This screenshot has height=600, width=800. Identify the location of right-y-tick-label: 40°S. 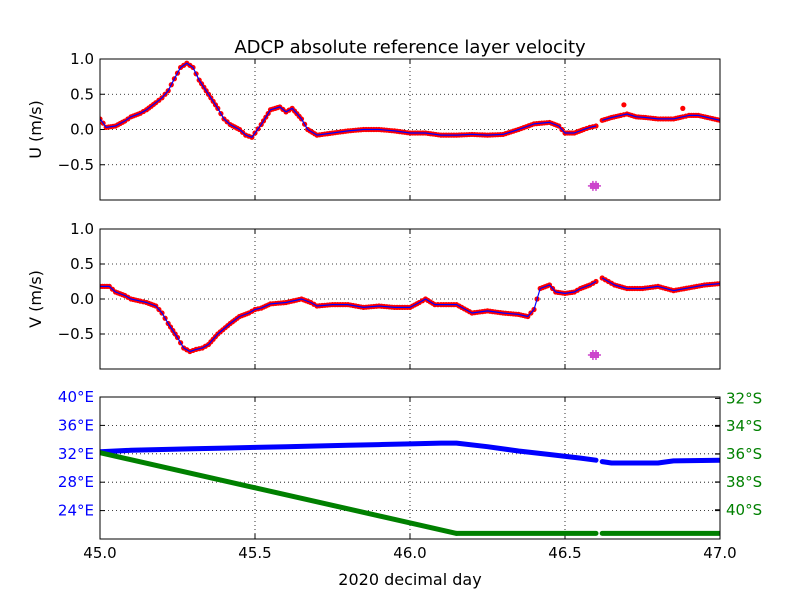
(744, 510).